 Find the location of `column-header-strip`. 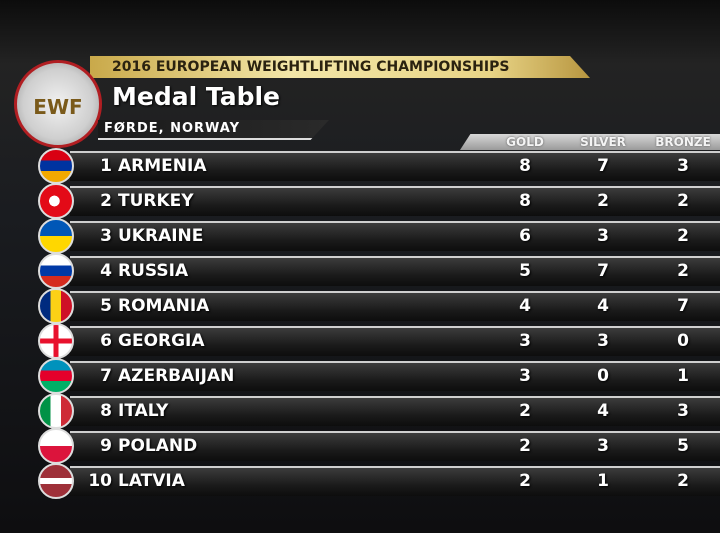

column-header-strip is located at coordinates (590, 142).